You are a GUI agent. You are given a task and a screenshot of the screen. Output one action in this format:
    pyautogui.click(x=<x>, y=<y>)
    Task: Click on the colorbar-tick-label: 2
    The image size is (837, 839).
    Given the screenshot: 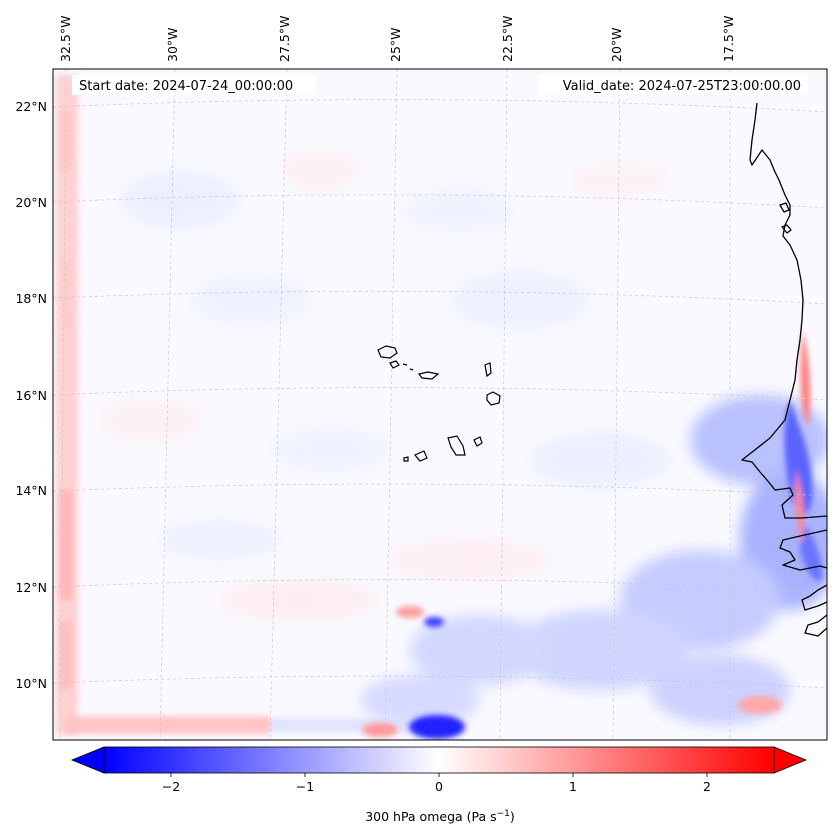 What is the action you would take?
    pyautogui.click(x=707, y=786)
    